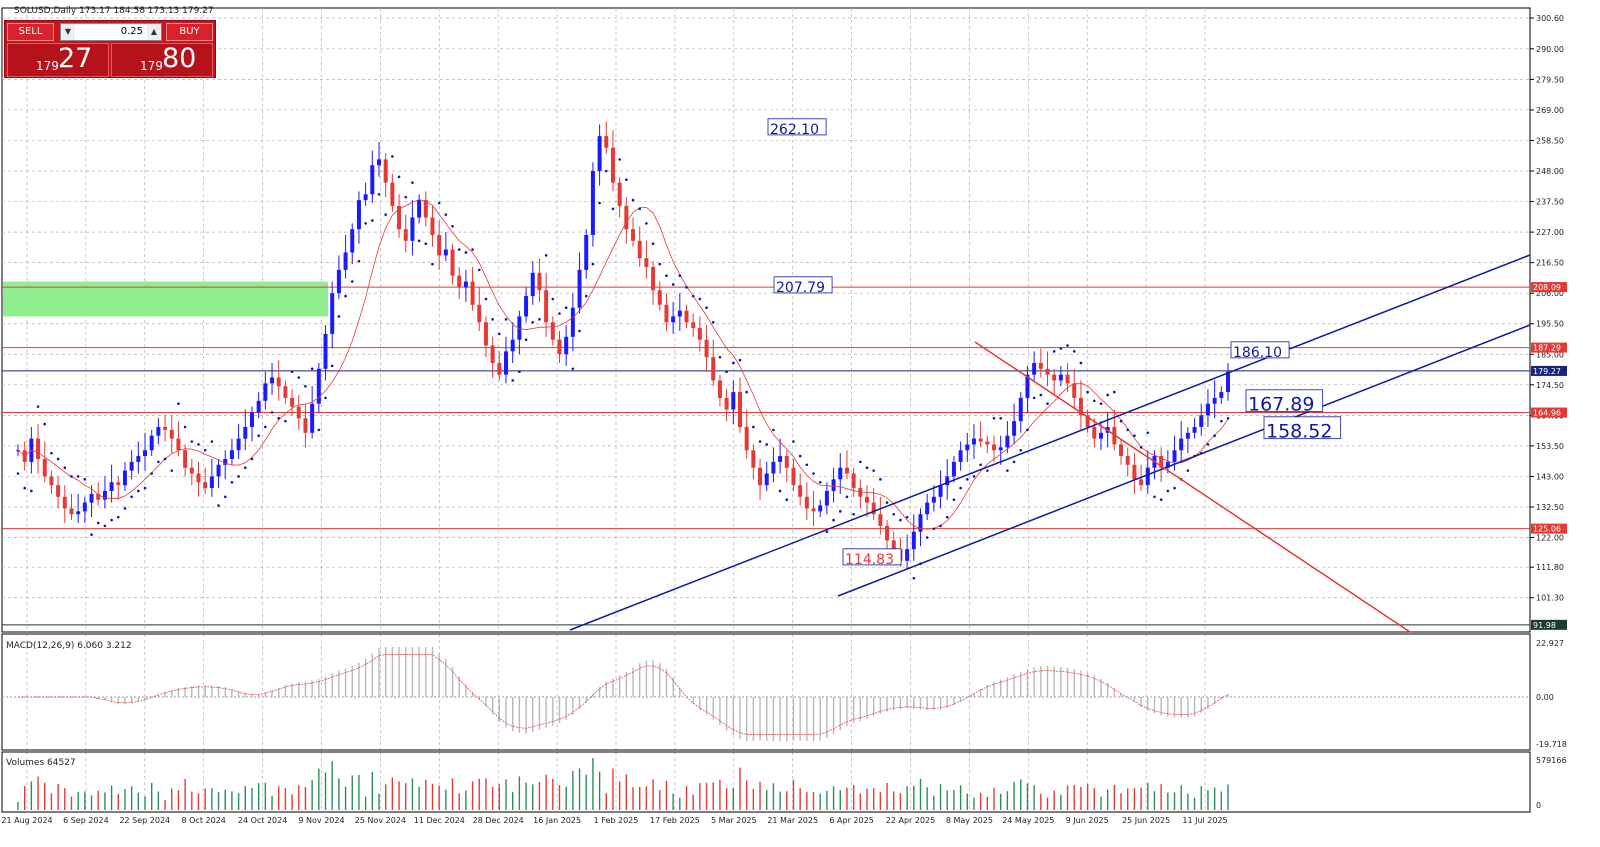 The width and height of the screenshot is (1600, 847). I want to click on price-tag, so click(1549, 370).